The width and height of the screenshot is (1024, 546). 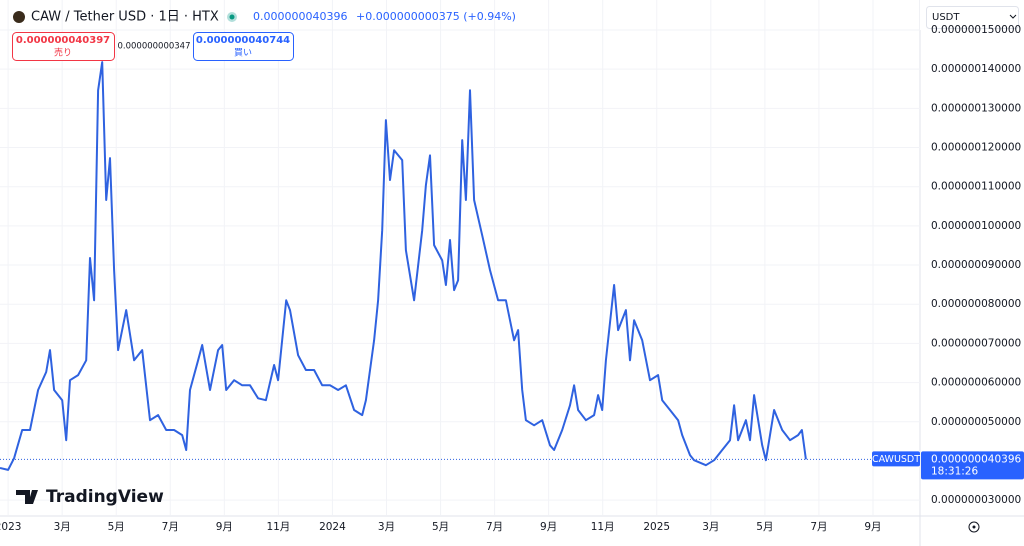 I want to click on buy-button, so click(x=243, y=46).